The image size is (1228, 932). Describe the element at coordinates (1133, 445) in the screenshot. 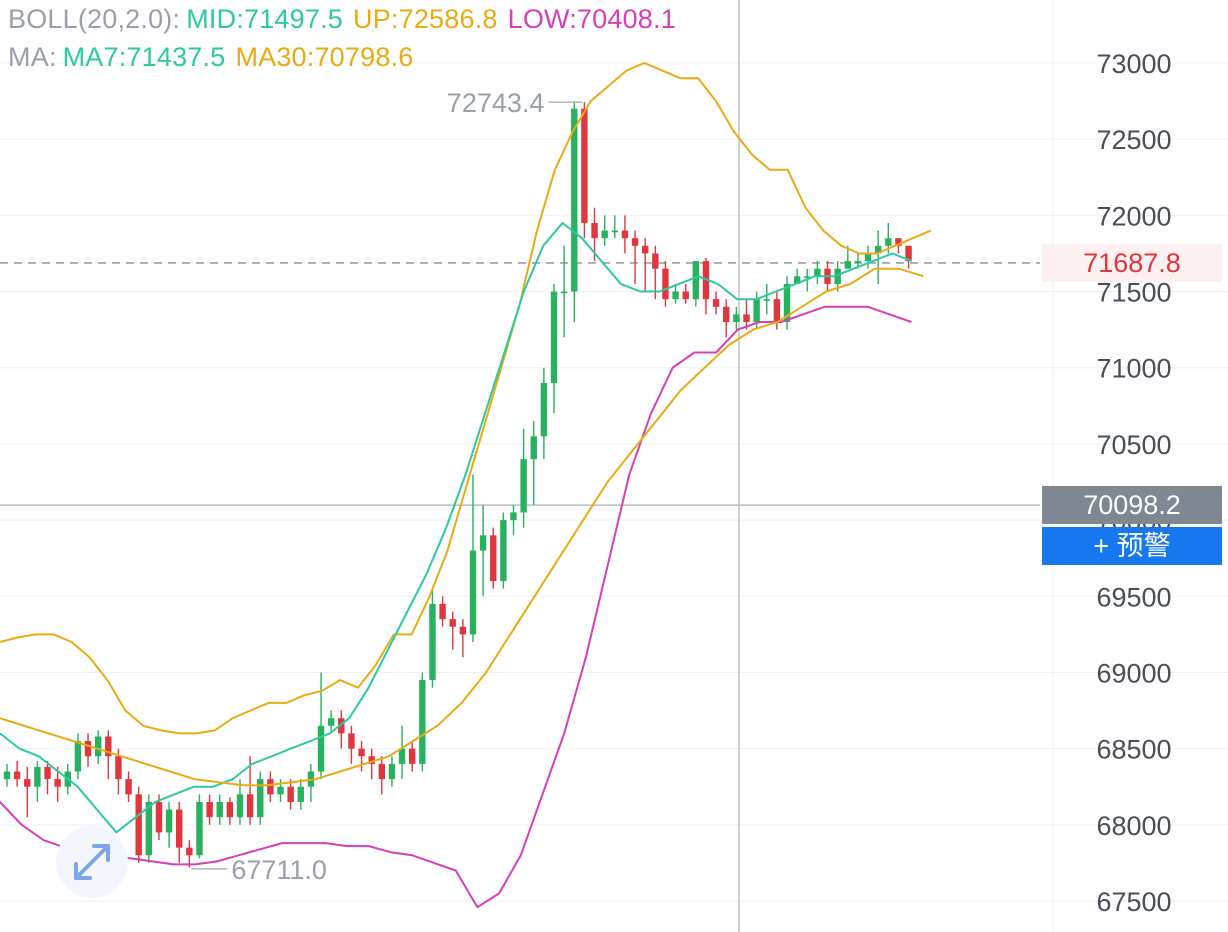

I see `y-tick-label: 70500` at that location.